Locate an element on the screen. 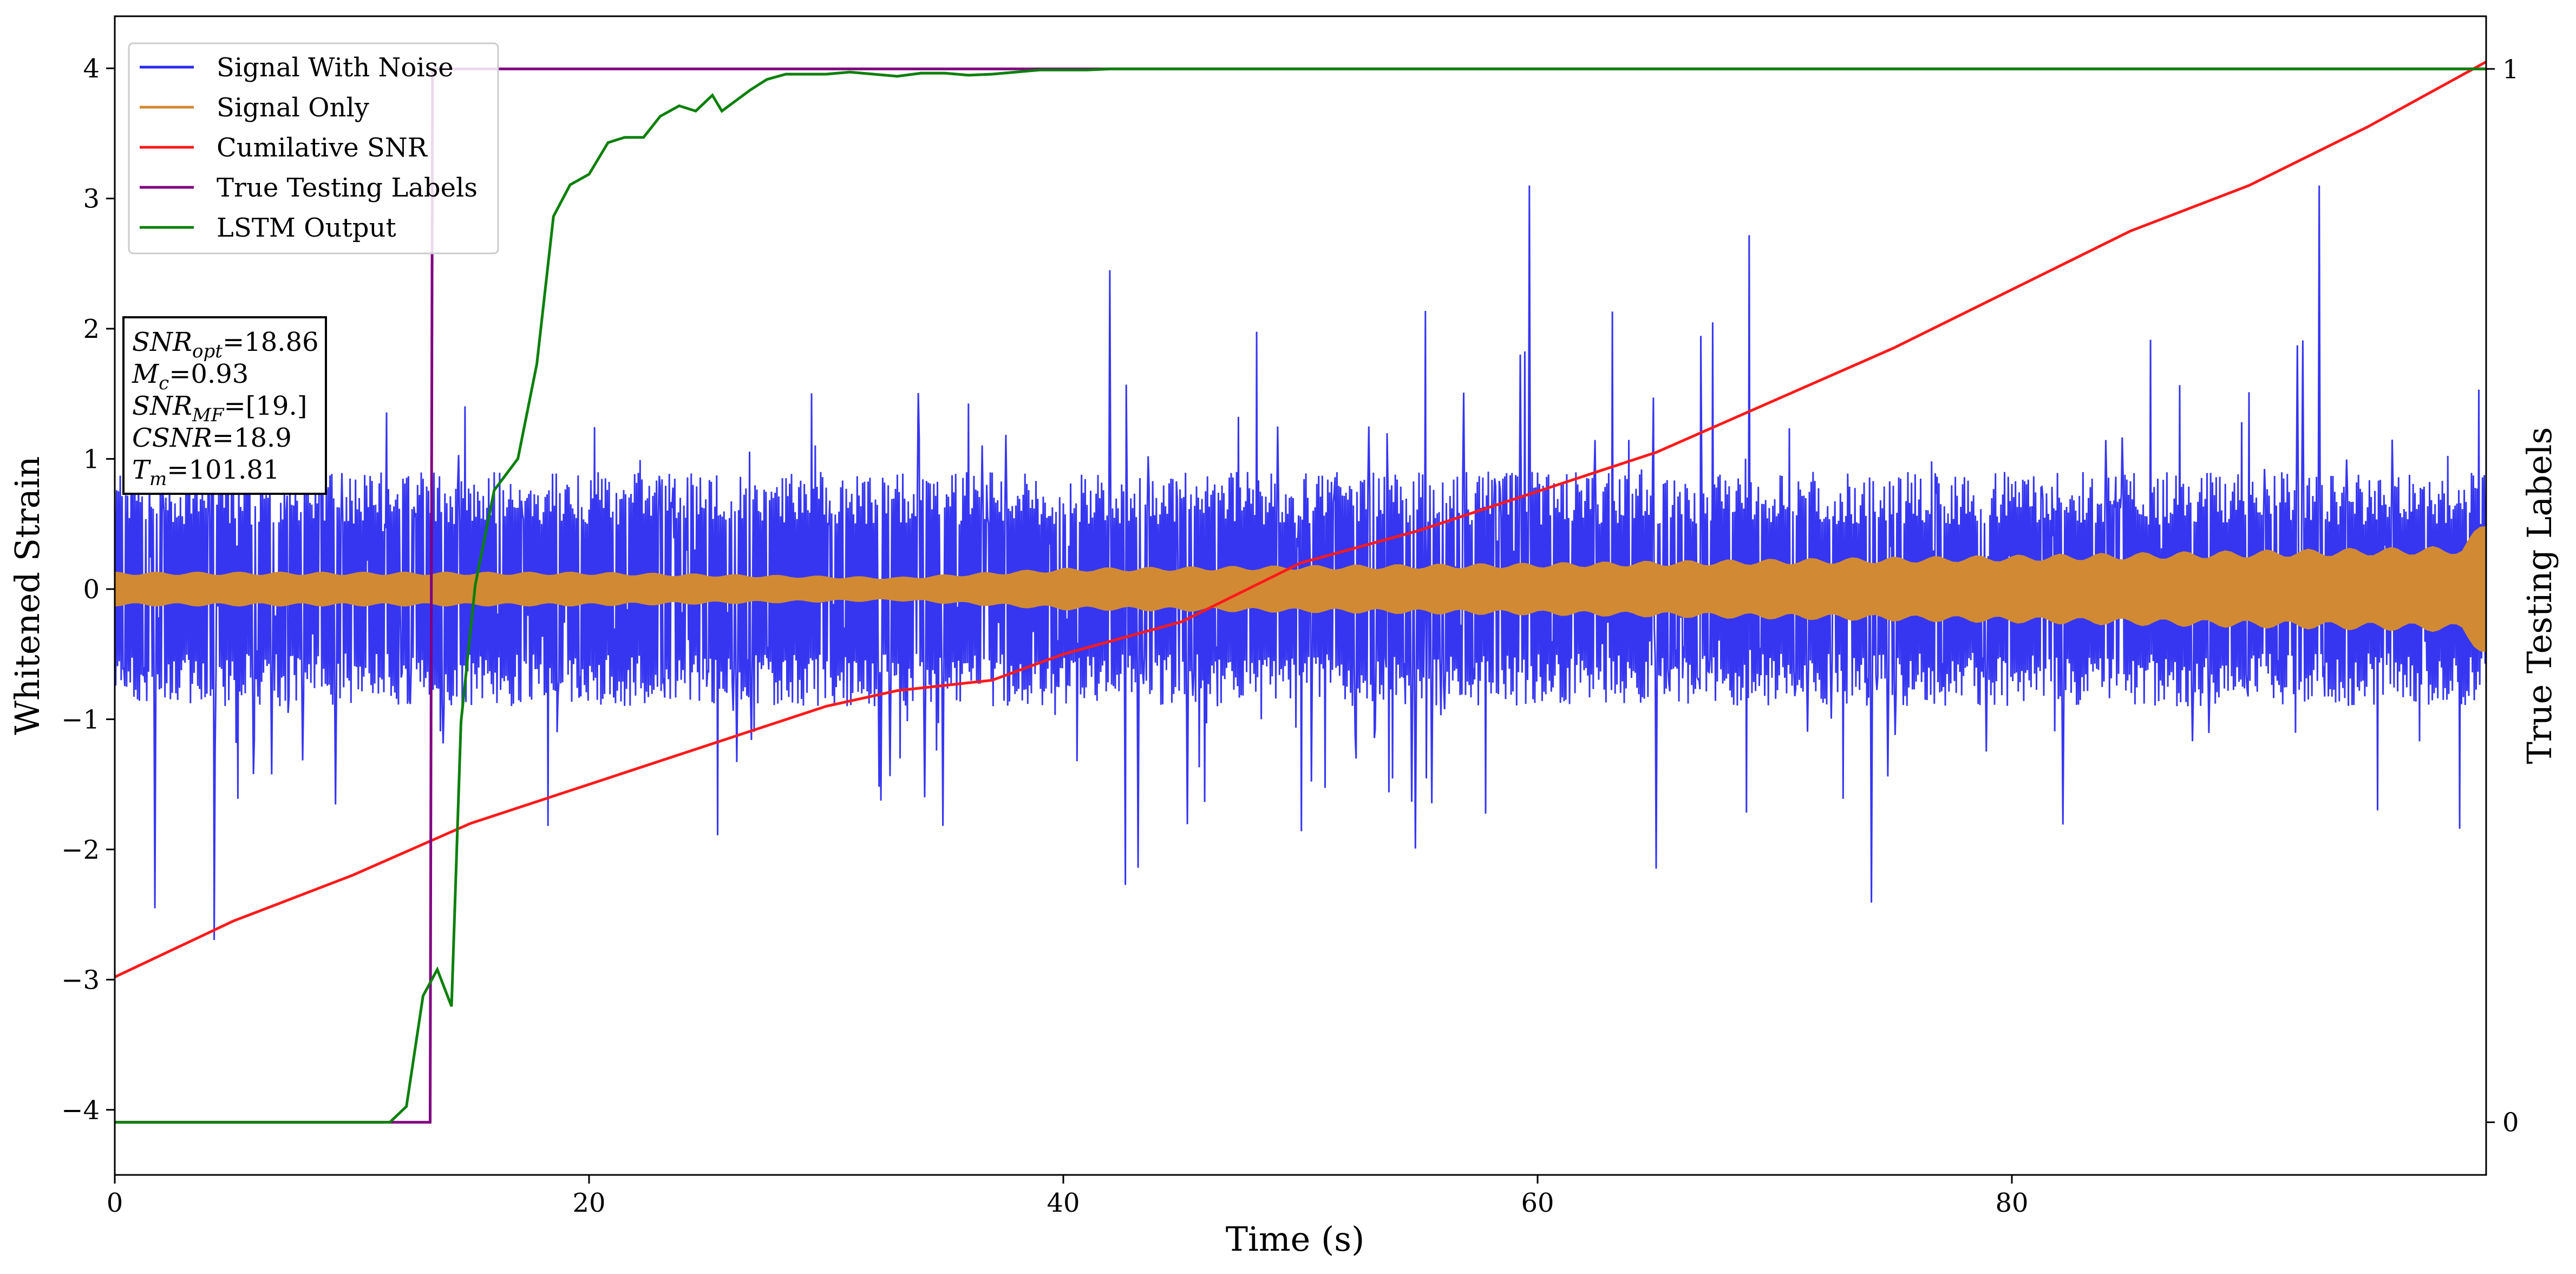 This screenshot has height=1274, width=2576. y-tick-label: 1 is located at coordinates (92, 460).